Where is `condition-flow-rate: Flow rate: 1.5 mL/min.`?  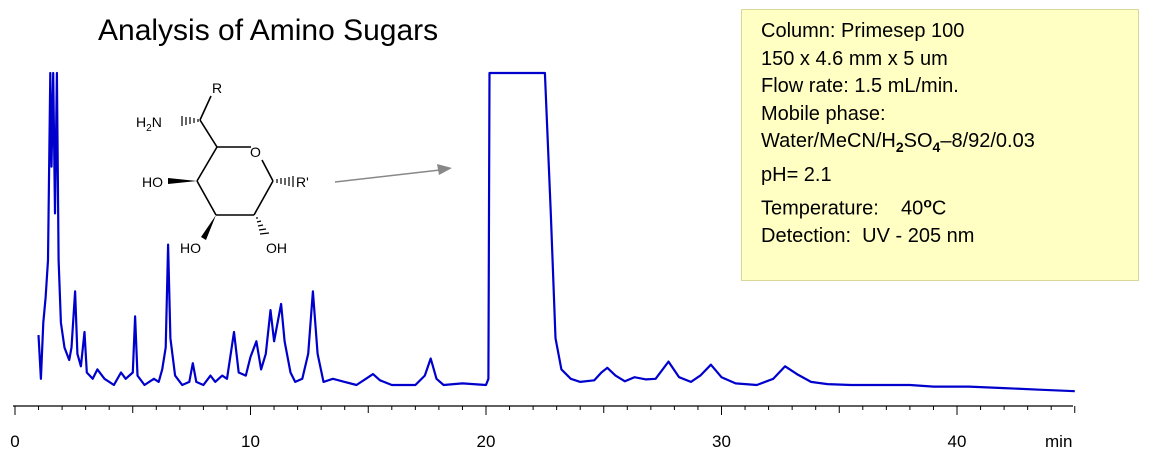
condition-flow-rate: Flow rate: 1.5 mL/min. is located at coordinates (860, 86).